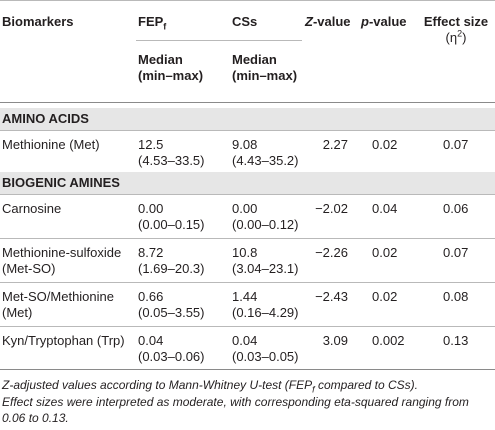 The height and width of the screenshot is (430, 495). Describe the element at coordinates (265, 75) in the screenshot. I see `css-minmax-label: (min–max)` at that location.